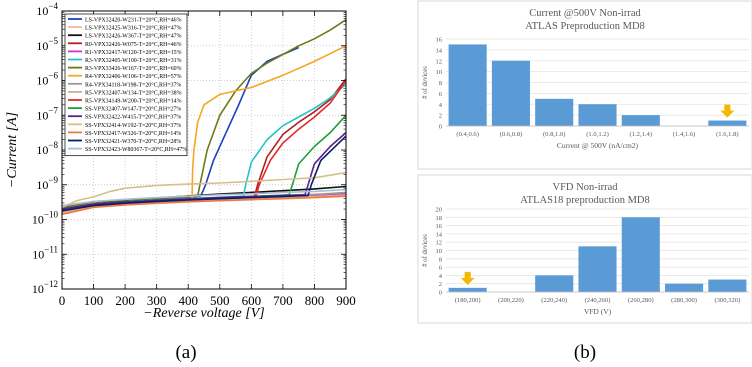  Describe the element at coordinates (585, 26) in the screenshot. I see `histogram-subtitle: ATLAS Preproduction MD8` at that location.